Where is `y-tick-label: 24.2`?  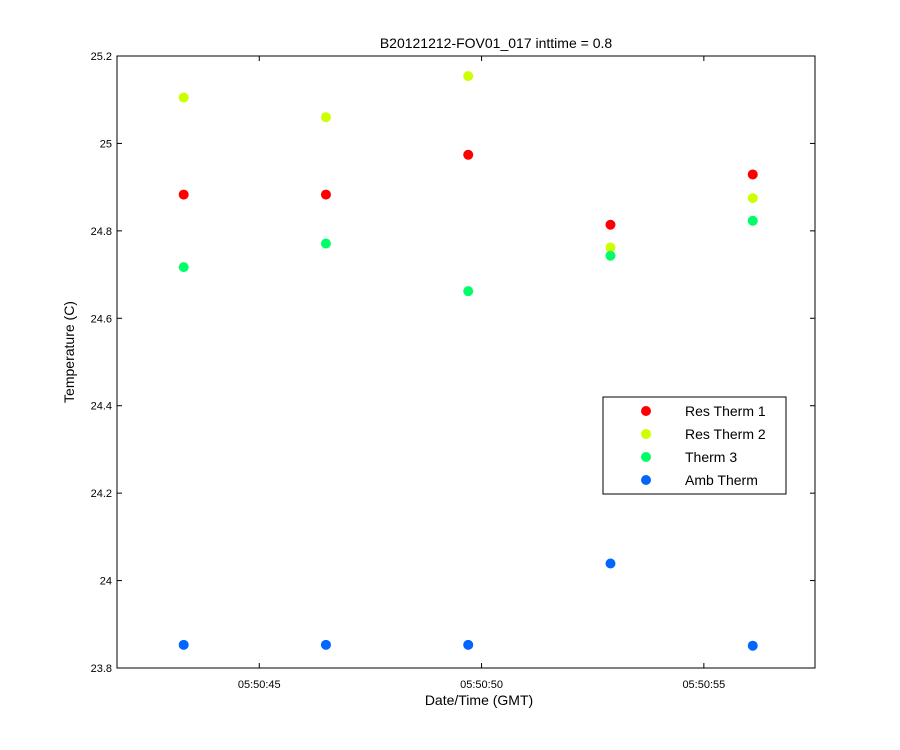 y-tick-label: 24.2 is located at coordinates (101, 494).